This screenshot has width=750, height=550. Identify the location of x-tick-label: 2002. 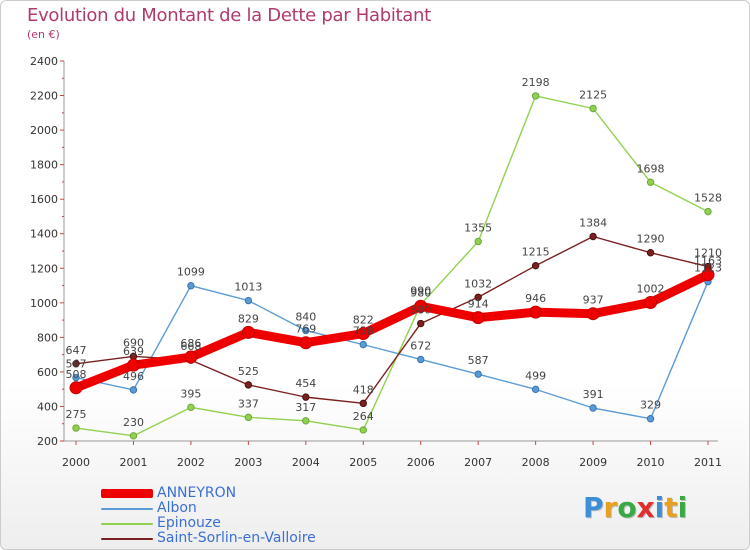
(191, 462).